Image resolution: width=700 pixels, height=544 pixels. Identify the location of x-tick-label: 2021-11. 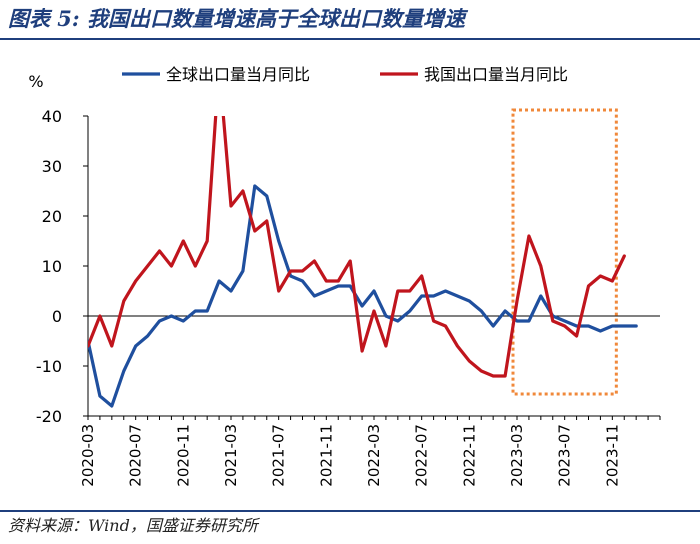
(326, 455).